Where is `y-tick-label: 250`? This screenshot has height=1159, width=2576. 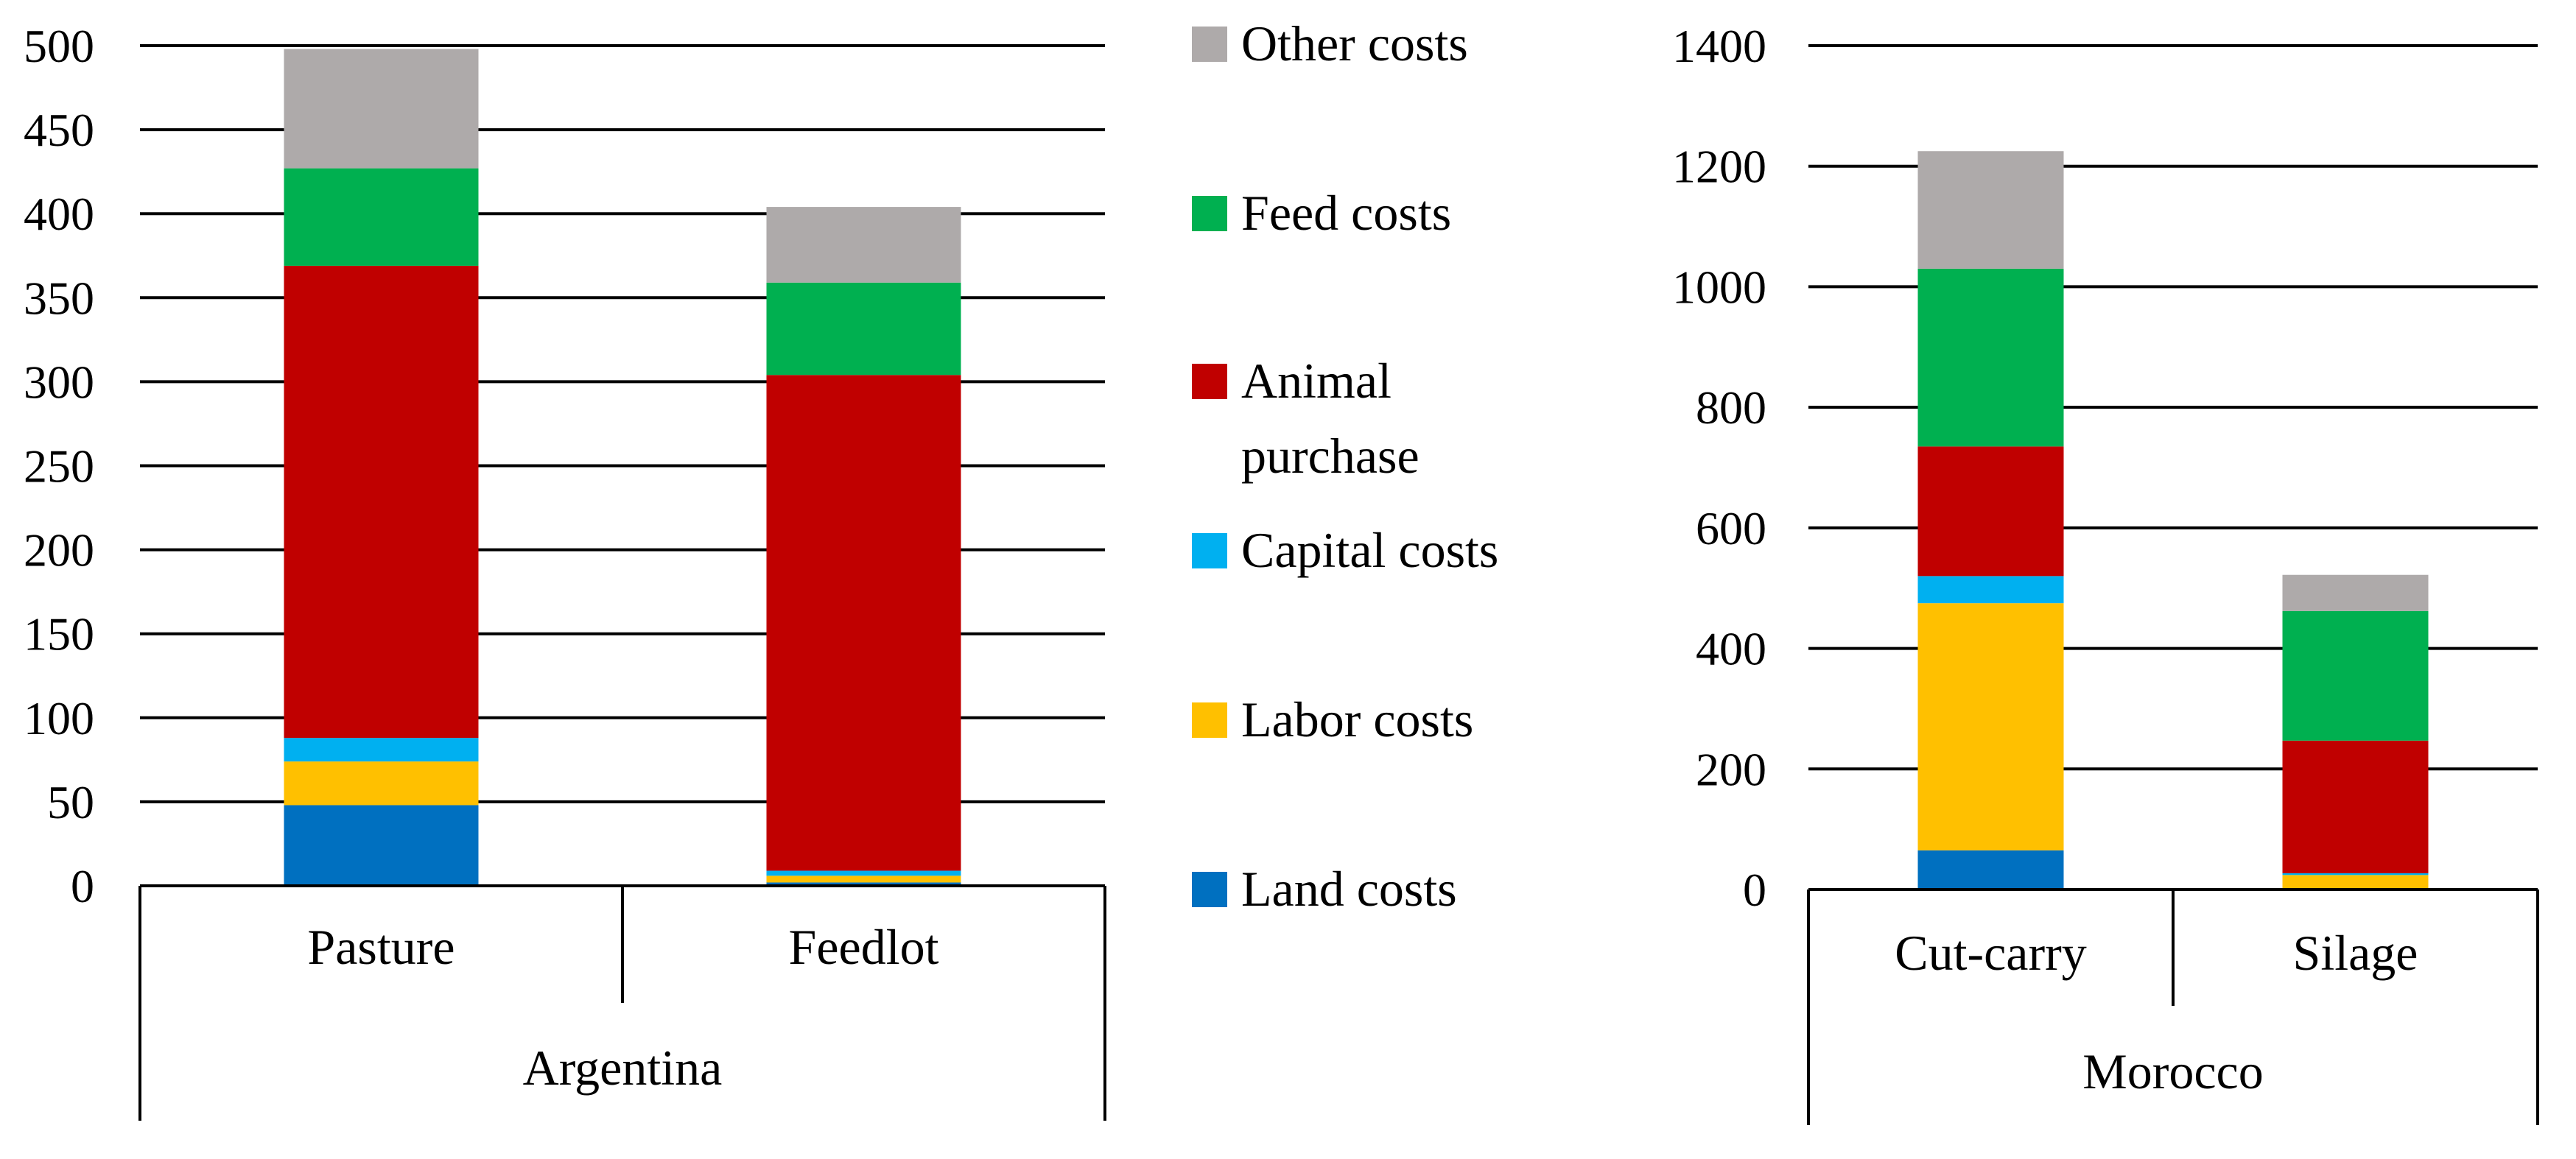
y-tick-label: 250 is located at coordinates (59, 466).